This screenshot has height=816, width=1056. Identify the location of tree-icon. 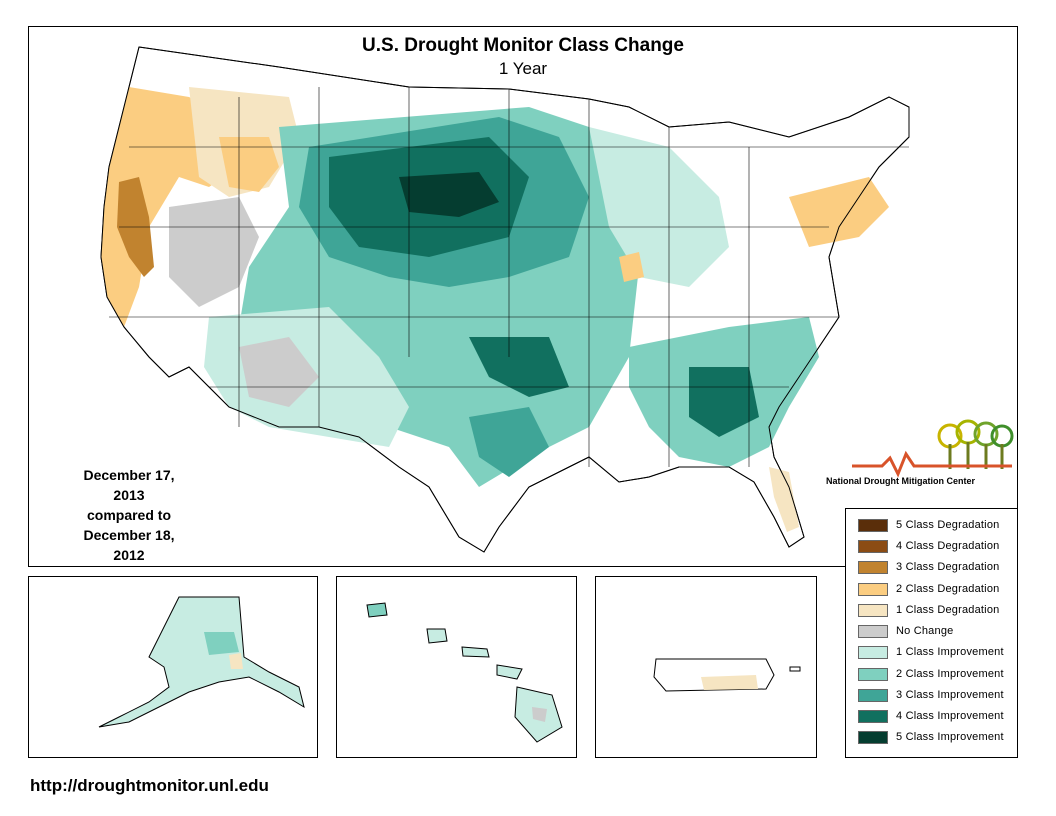
(975, 444).